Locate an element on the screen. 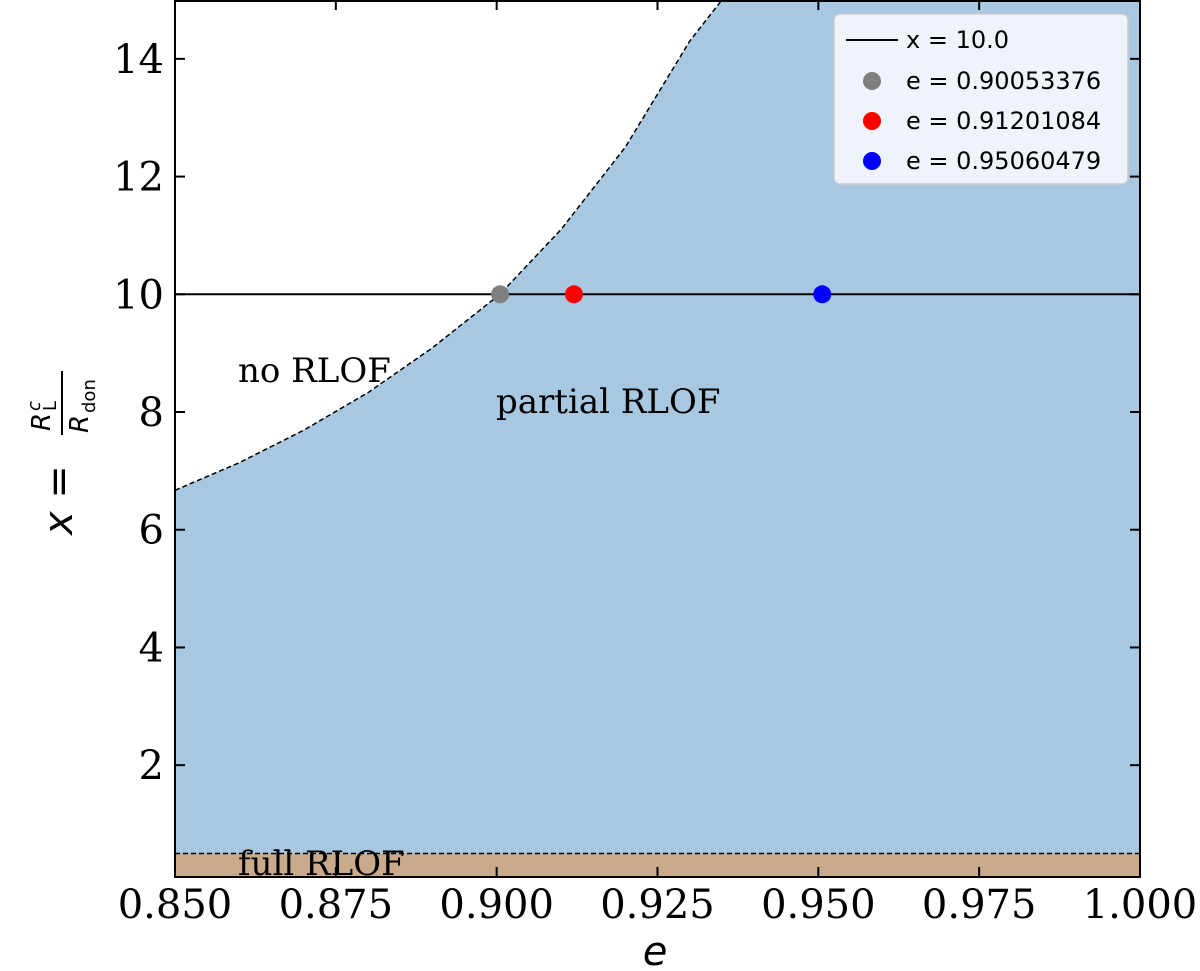 The width and height of the screenshot is (1200, 971). y-axis-label-num-sub: L is located at coordinates (50, 406).